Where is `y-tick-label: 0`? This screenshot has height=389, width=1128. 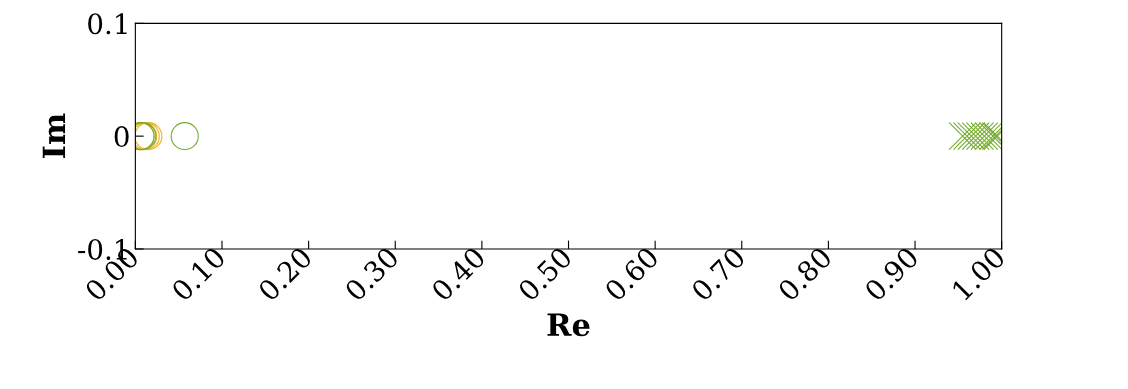
y-tick-label: 0 is located at coordinates (121, 137).